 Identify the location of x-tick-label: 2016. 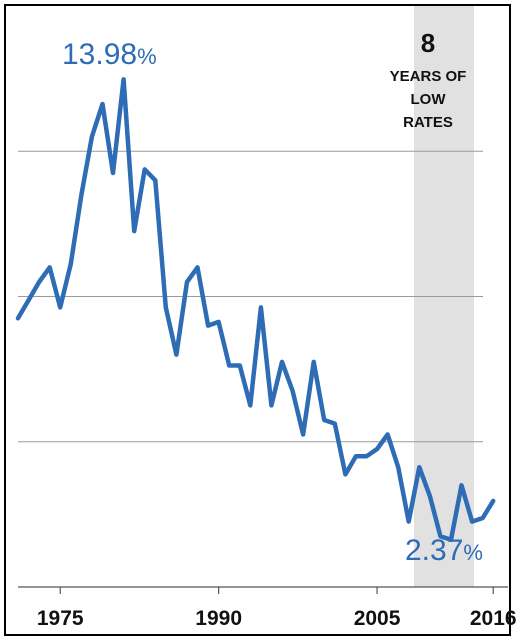
(493, 618).